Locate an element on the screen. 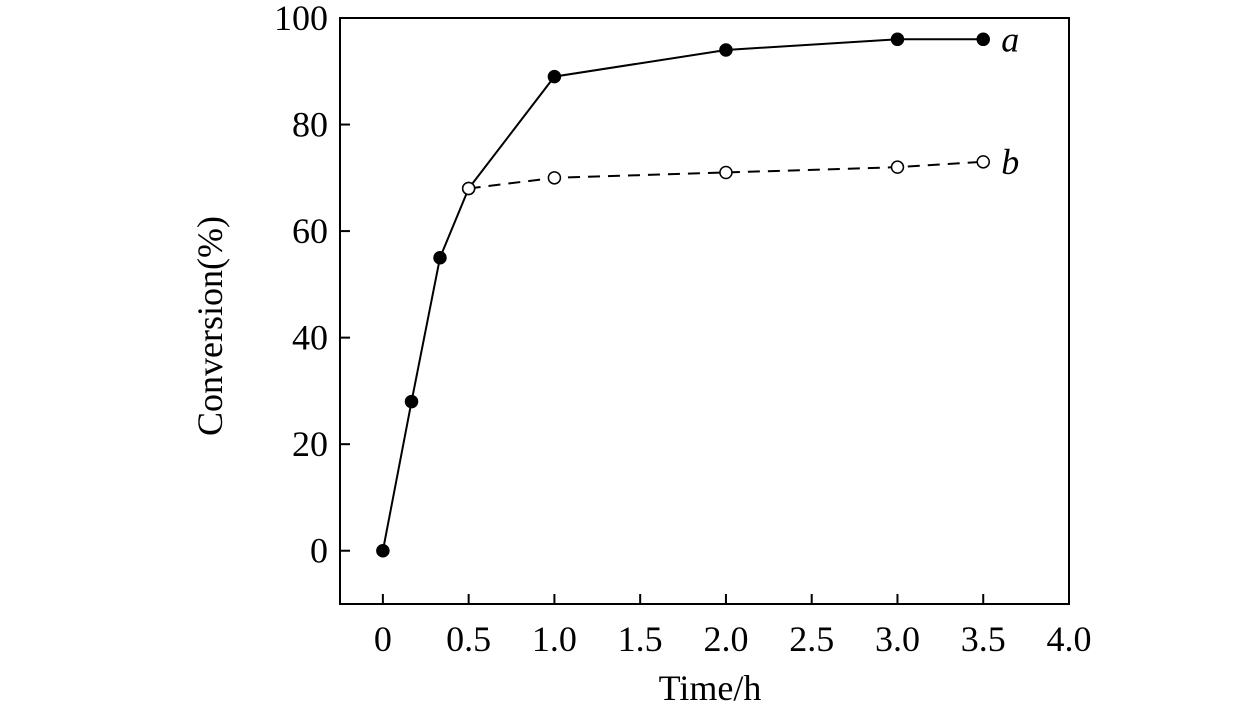 This screenshot has width=1260, height=709. y-tick-label: 60 is located at coordinates (310, 231).